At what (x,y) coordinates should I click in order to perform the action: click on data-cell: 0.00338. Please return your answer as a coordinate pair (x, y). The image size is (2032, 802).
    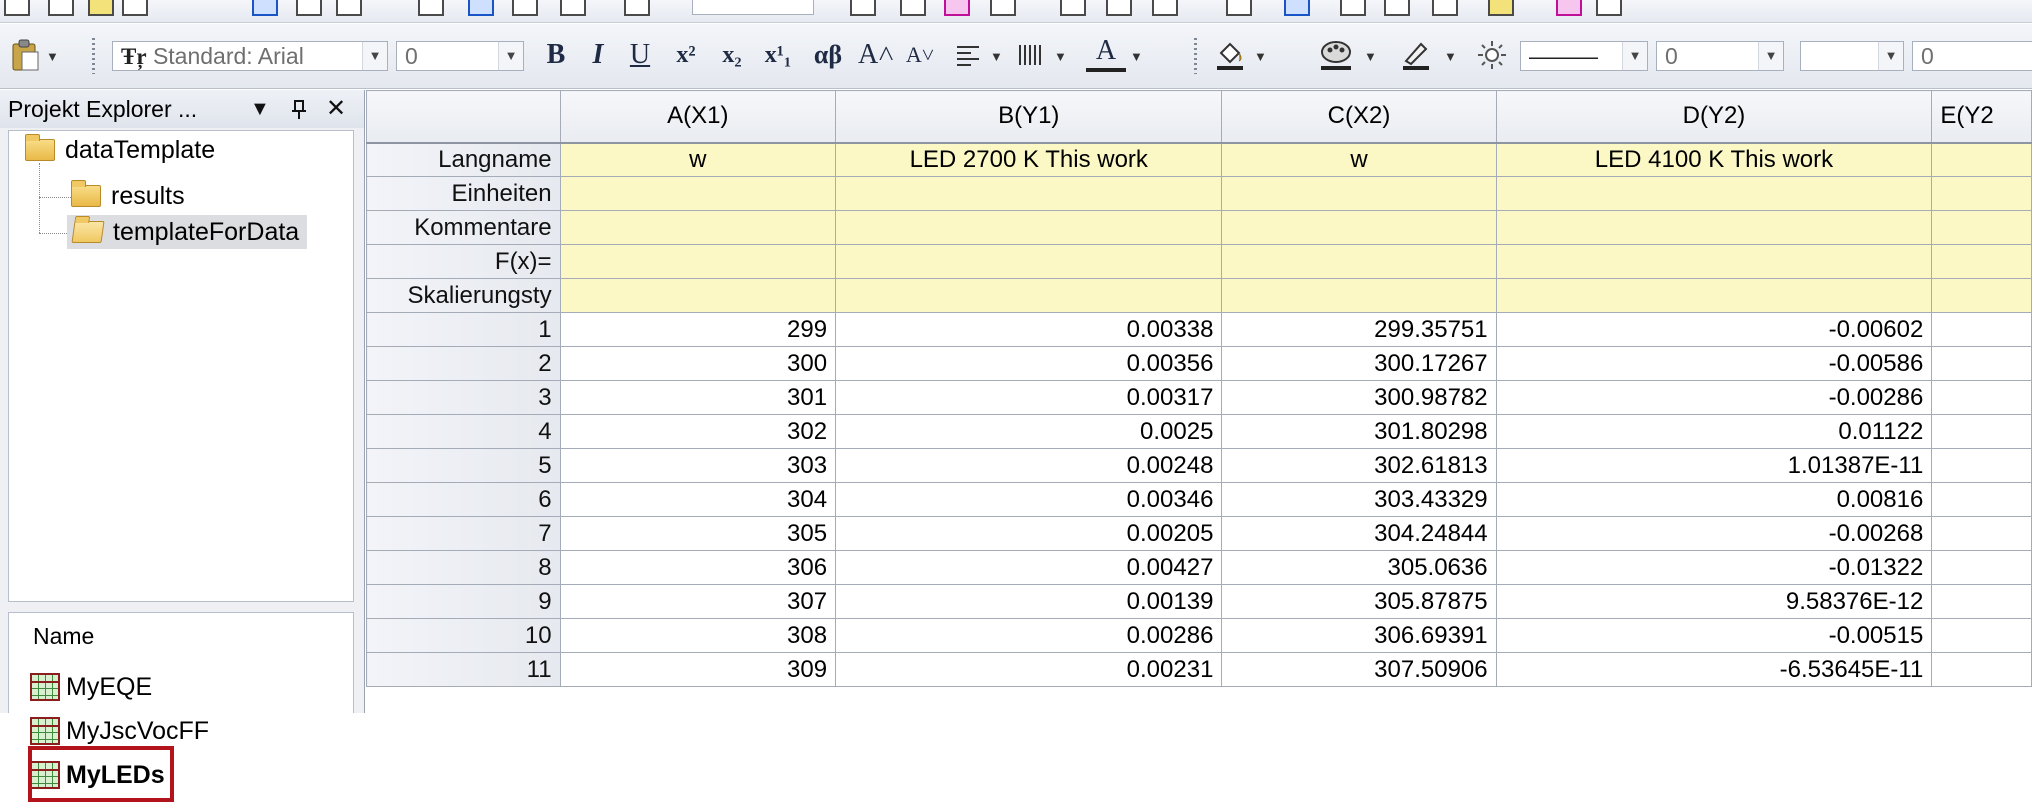
    Looking at the image, I should click on (1029, 329).